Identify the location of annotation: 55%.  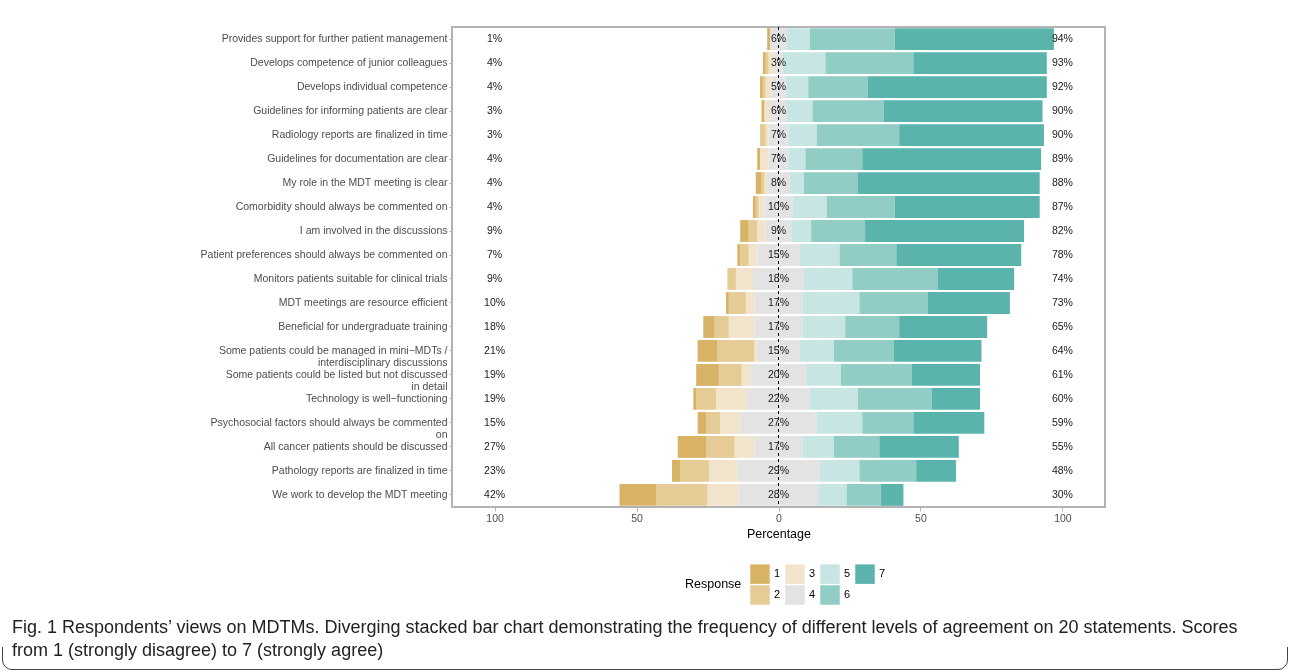
(1062, 445).